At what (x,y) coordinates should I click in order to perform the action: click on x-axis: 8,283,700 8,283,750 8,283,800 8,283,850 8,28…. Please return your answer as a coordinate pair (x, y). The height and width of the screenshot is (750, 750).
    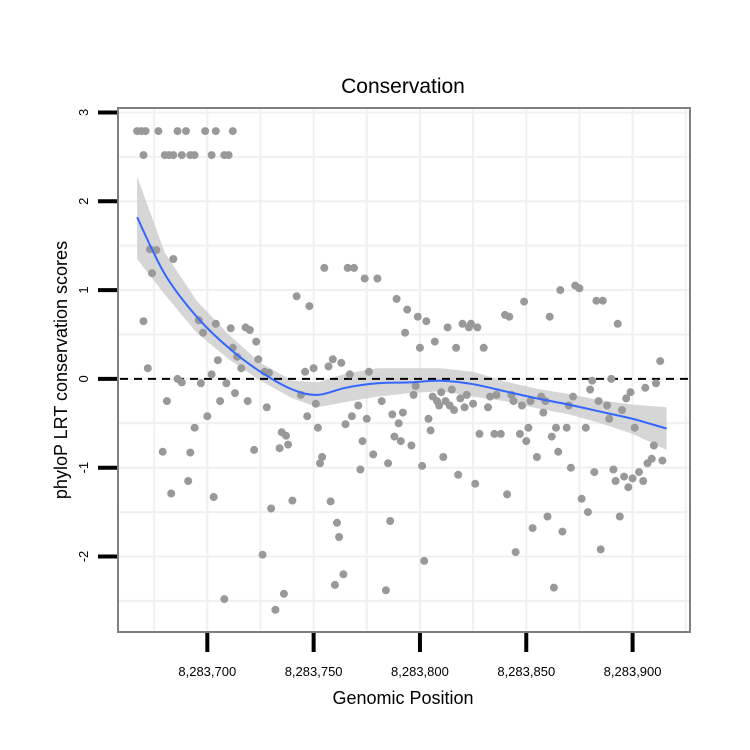
    Looking at the image, I should click on (420, 656).